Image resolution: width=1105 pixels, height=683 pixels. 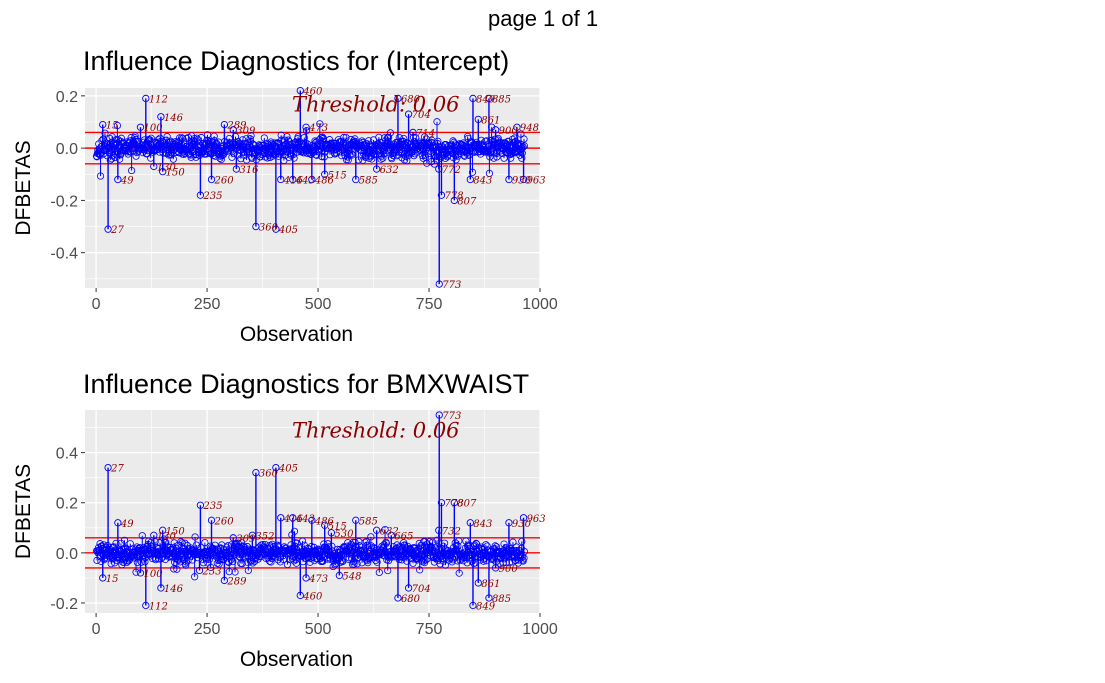 I want to click on point-label: 486, so click(x=324, y=181).